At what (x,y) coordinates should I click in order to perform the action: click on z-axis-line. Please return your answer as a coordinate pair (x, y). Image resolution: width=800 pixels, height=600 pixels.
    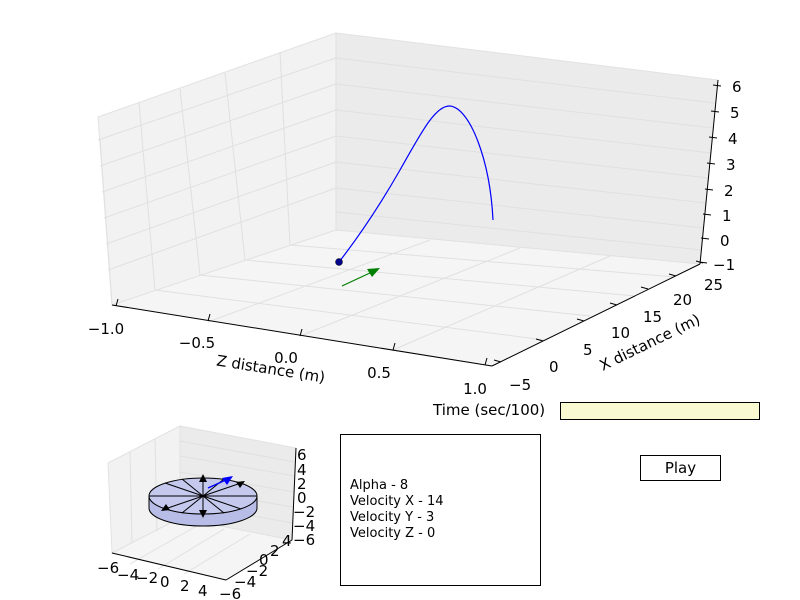
    Looking at the image, I should click on (709, 172).